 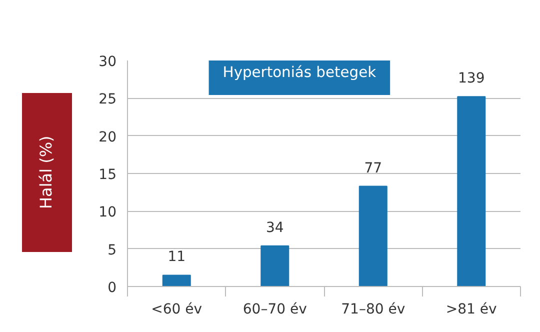 What do you see at coordinates (275, 228) in the screenshot?
I see `annotation: 34` at bounding box center [275, 228].